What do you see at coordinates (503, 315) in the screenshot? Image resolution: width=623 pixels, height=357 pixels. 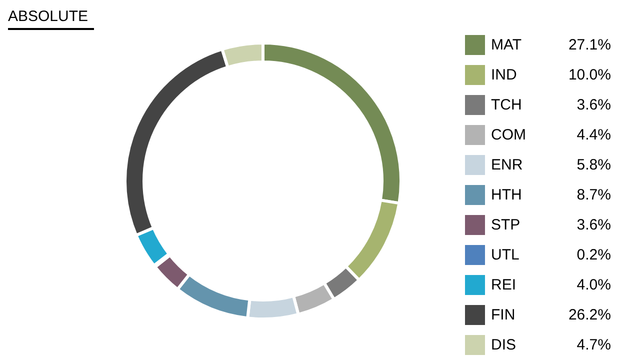 I see `legend-label: FIN` at bounding box center [503, 315].